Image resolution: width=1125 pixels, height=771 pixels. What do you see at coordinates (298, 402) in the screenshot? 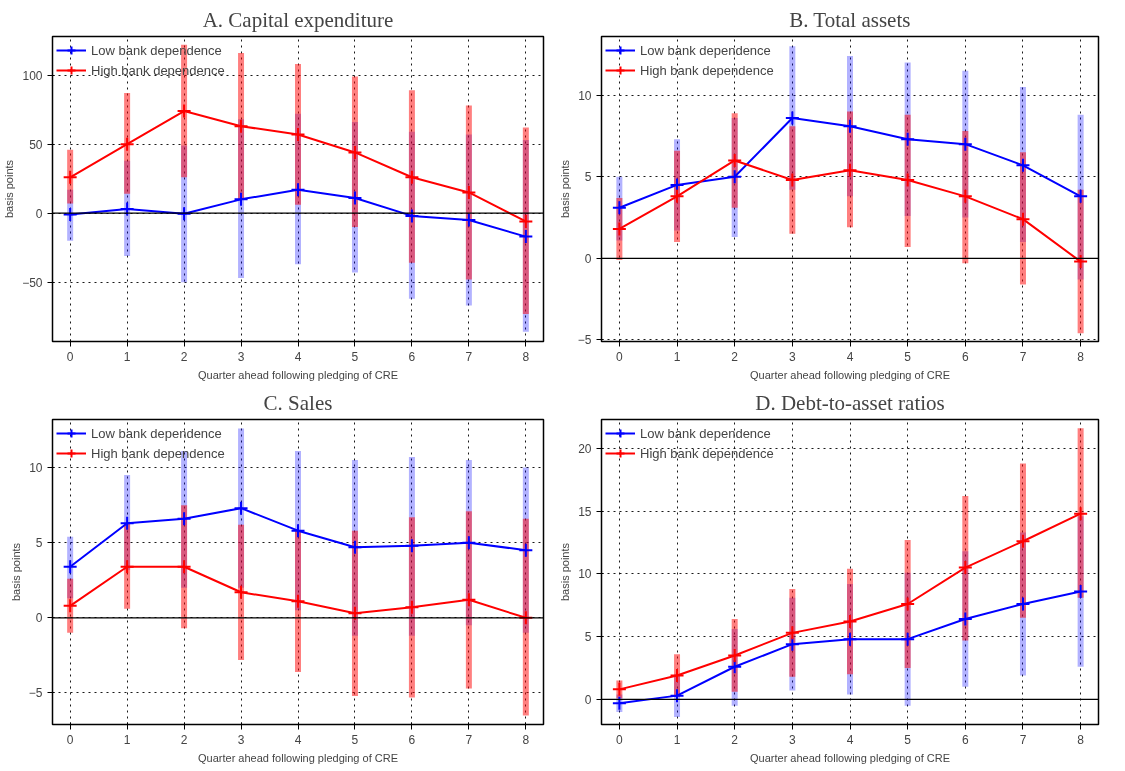
I see `chart-title: C. Sales` at bounding box center [298, 402].